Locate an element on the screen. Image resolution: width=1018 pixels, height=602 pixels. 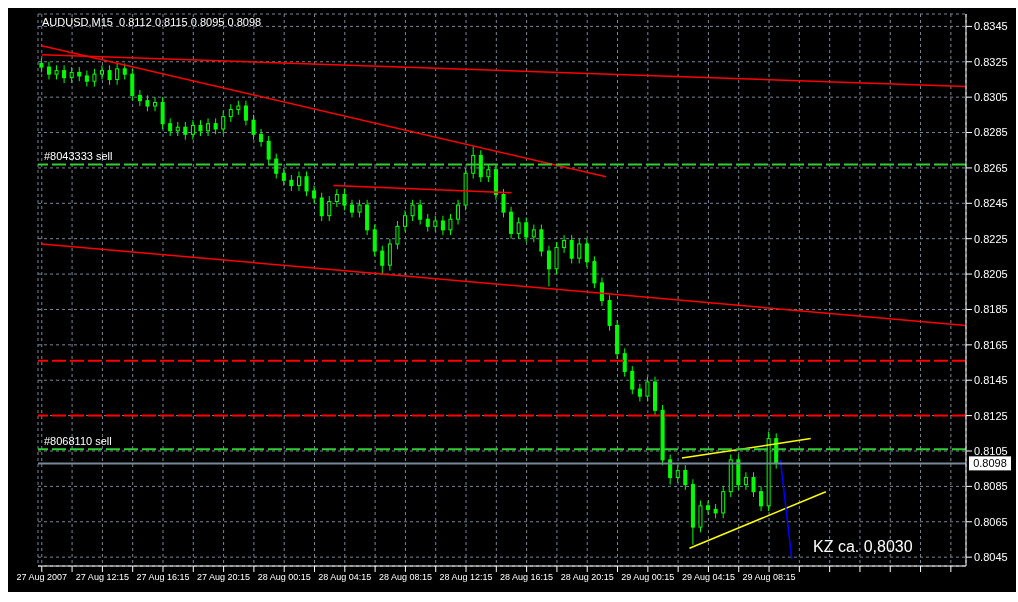
y-tick-label: 0.8145 is located at coordinates (991, 380).